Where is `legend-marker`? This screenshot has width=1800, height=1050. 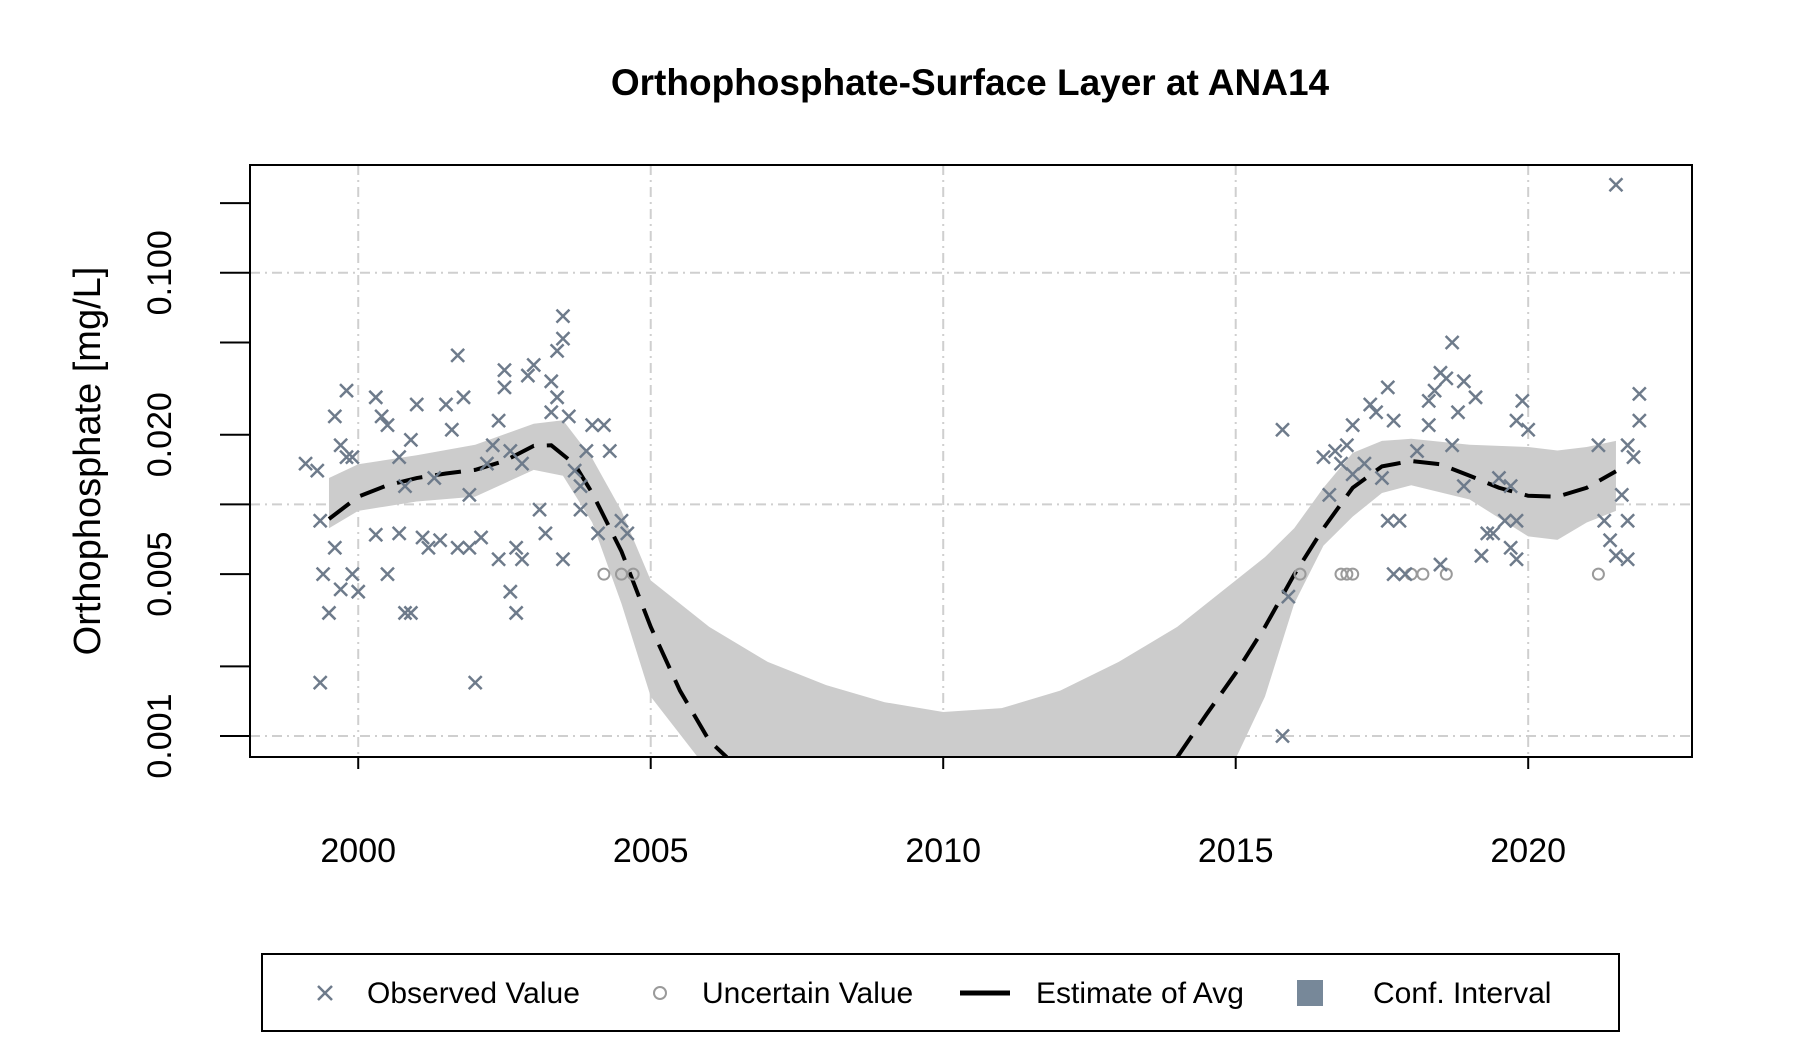 legend-marker is located at coordinates (1310, 993).